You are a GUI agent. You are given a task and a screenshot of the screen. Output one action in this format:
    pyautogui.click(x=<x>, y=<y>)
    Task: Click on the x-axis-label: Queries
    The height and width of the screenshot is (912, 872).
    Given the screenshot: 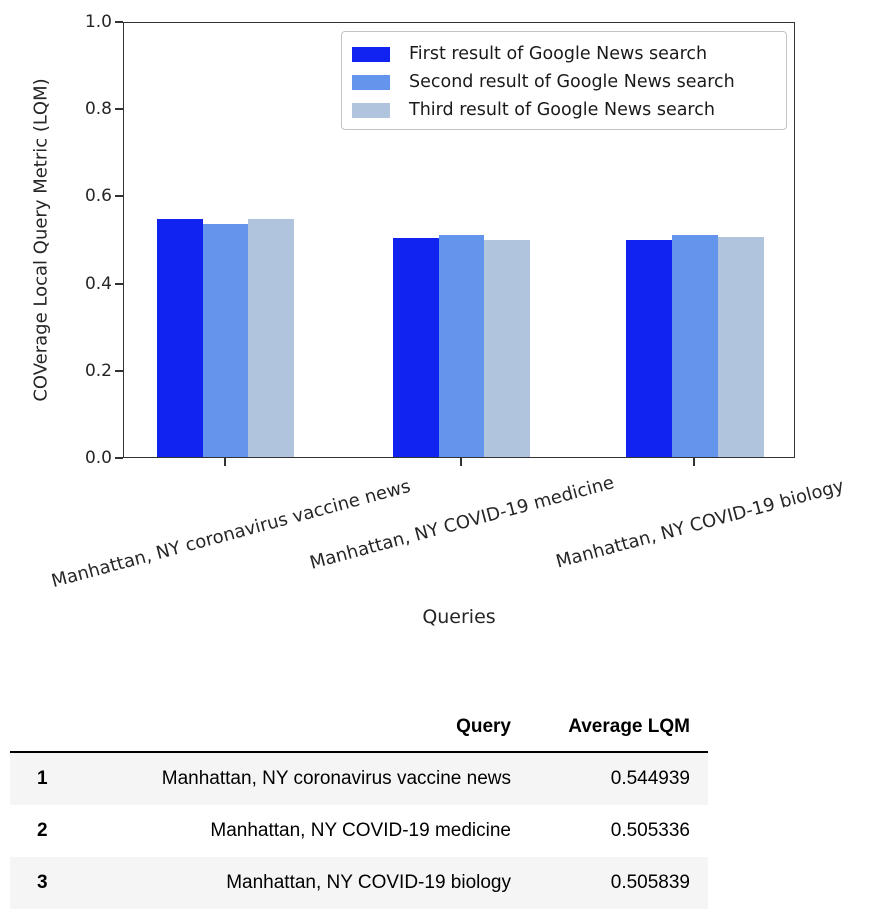 What is the action you would take?
    pyautogui.click(x=459, y=617)
    